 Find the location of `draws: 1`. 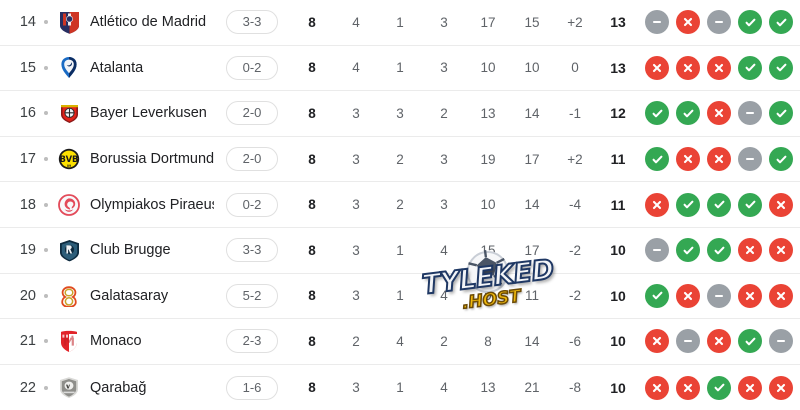

draws: 1 is located at coordinates (400, 388).